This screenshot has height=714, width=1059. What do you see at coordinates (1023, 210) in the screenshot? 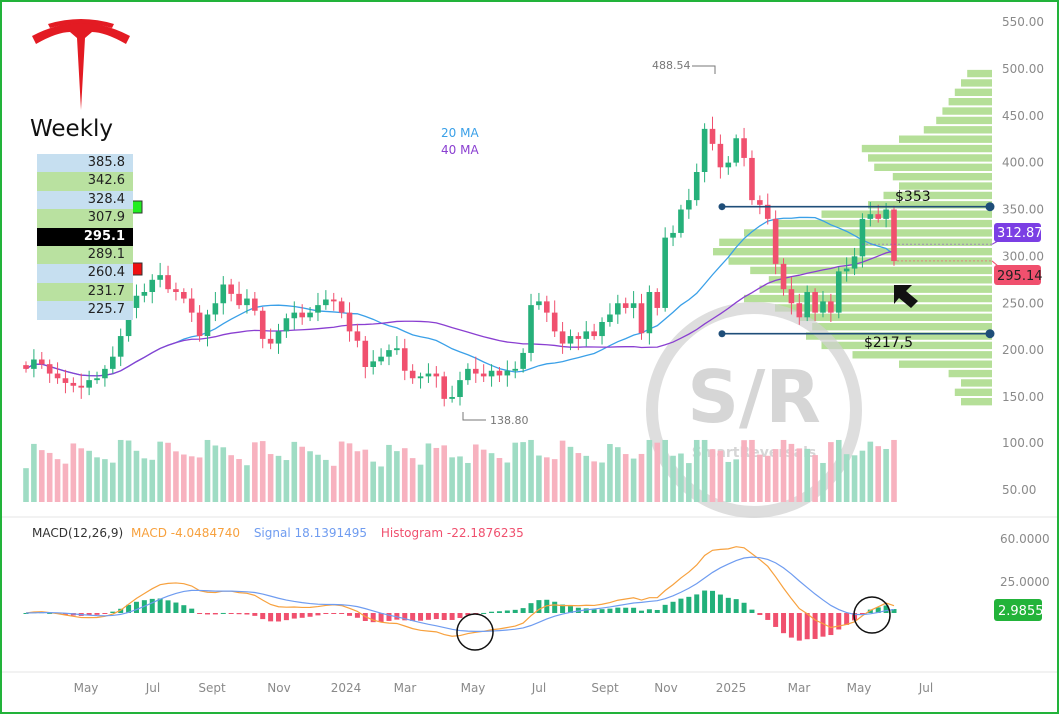
I see `price-tick: 350.00` at bounding box center [1023, 210].